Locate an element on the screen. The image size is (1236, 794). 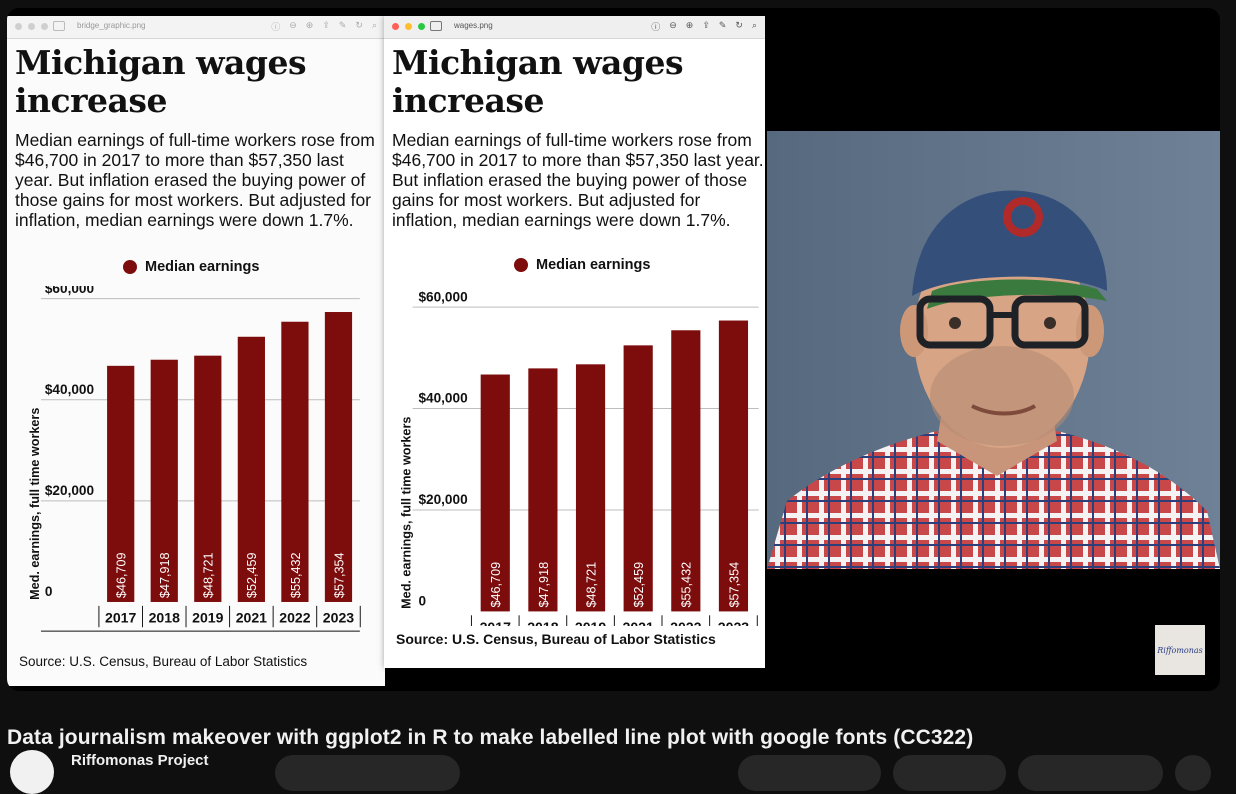
channel-avatar is located at coordinates (32, 772).